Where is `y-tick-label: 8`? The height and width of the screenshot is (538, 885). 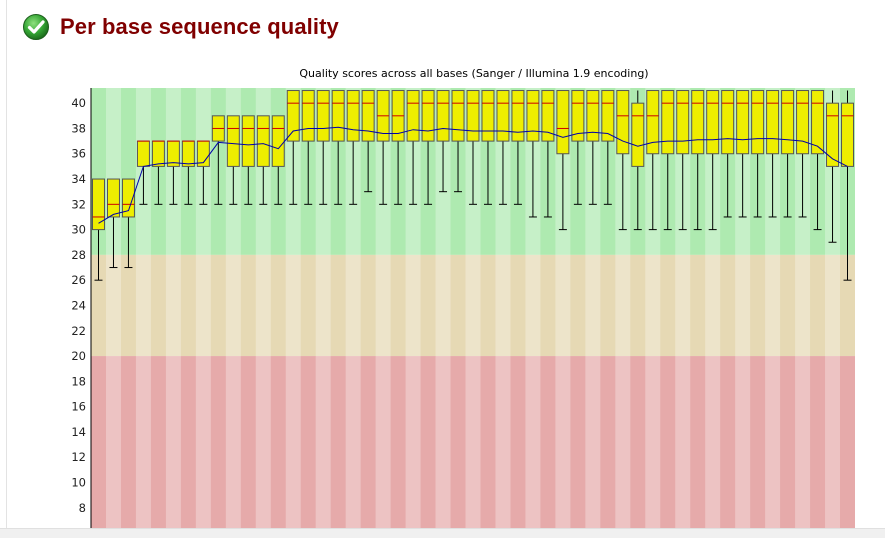 y-tick-label: 8 is located at coordinates (82, 508).